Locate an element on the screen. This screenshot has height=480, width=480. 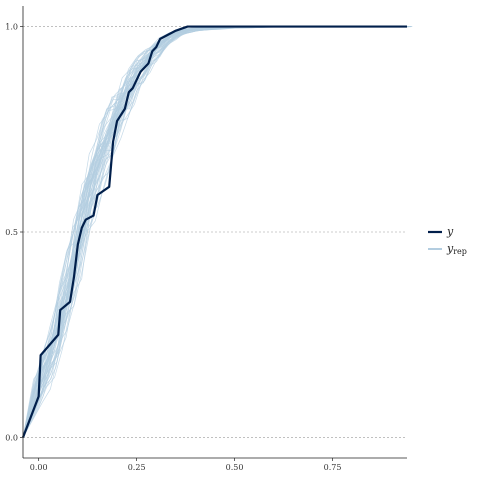
x-tick-label: 0.25 is located at coordinates (137, 467).